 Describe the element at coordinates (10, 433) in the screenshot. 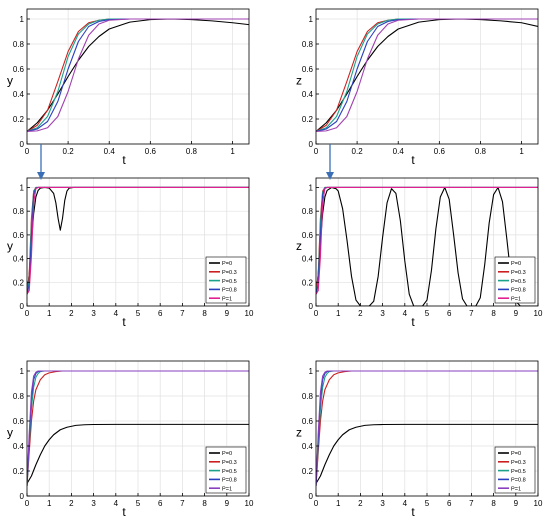

I see `y-axis-label: y` at that location.